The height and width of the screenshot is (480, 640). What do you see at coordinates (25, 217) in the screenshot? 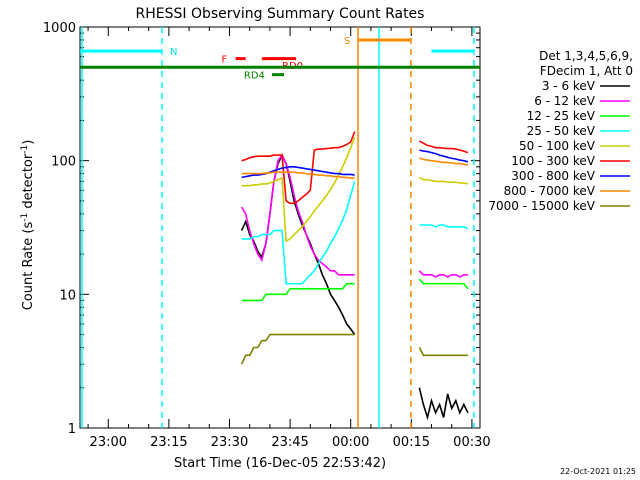
I see `y-axis-label-sup1: -1` at bounding box center [25, 217].